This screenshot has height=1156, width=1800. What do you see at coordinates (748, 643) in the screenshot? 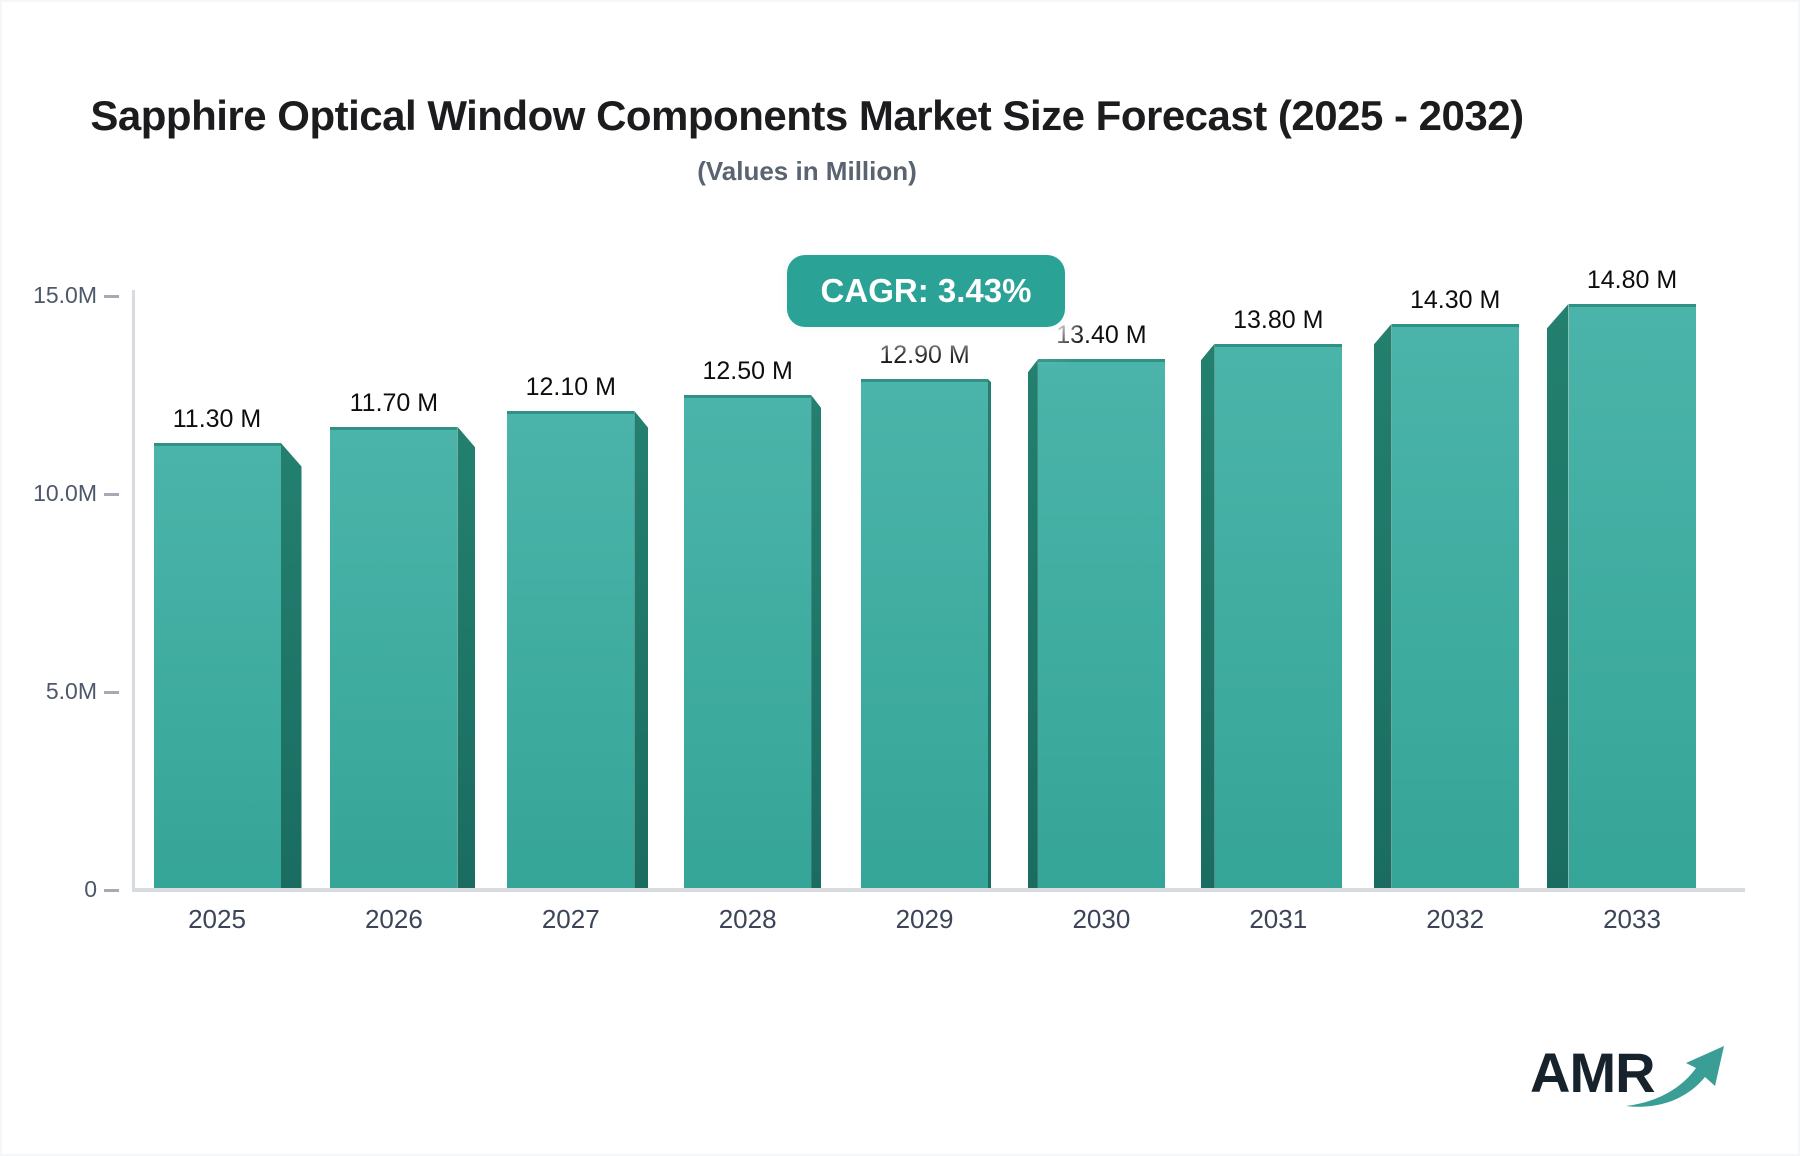
I see `bar-2028` at bounding box center [748, 643].